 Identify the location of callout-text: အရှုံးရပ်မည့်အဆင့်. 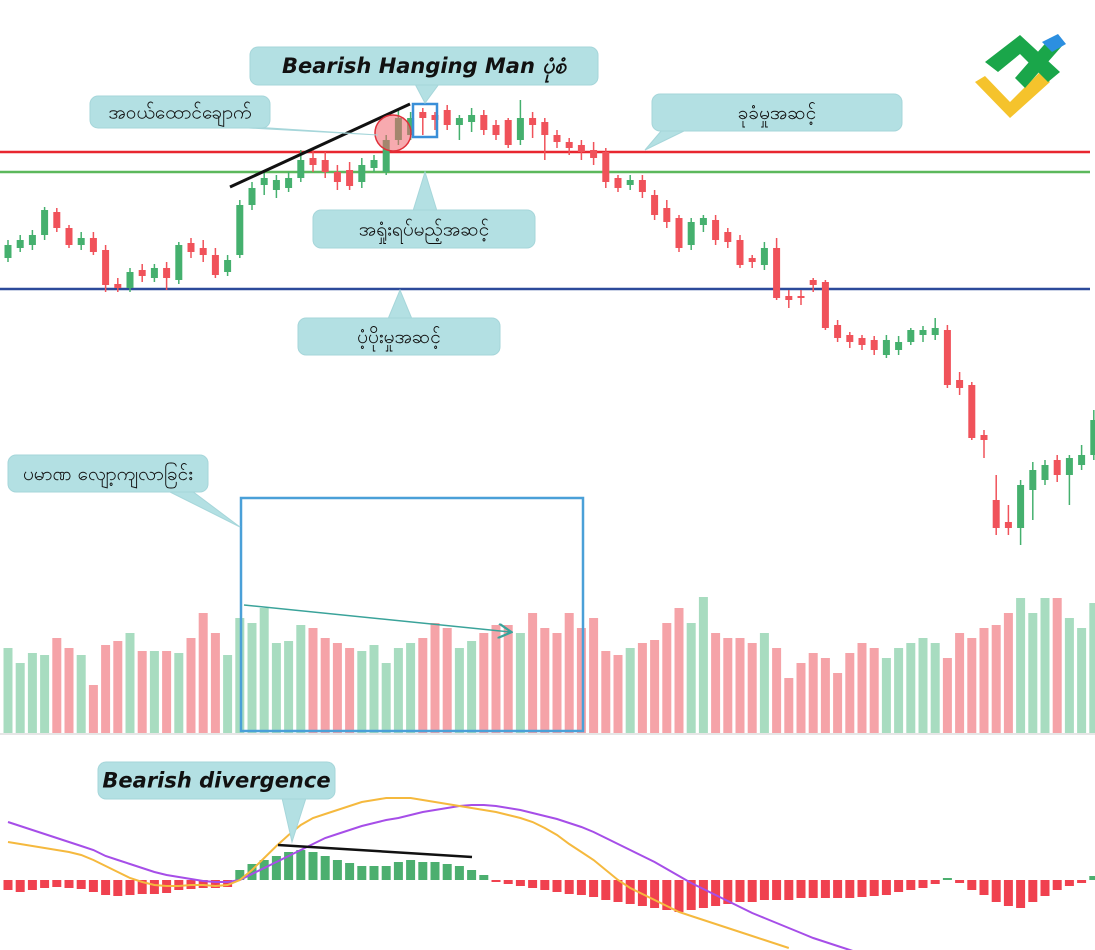
(424, 231).